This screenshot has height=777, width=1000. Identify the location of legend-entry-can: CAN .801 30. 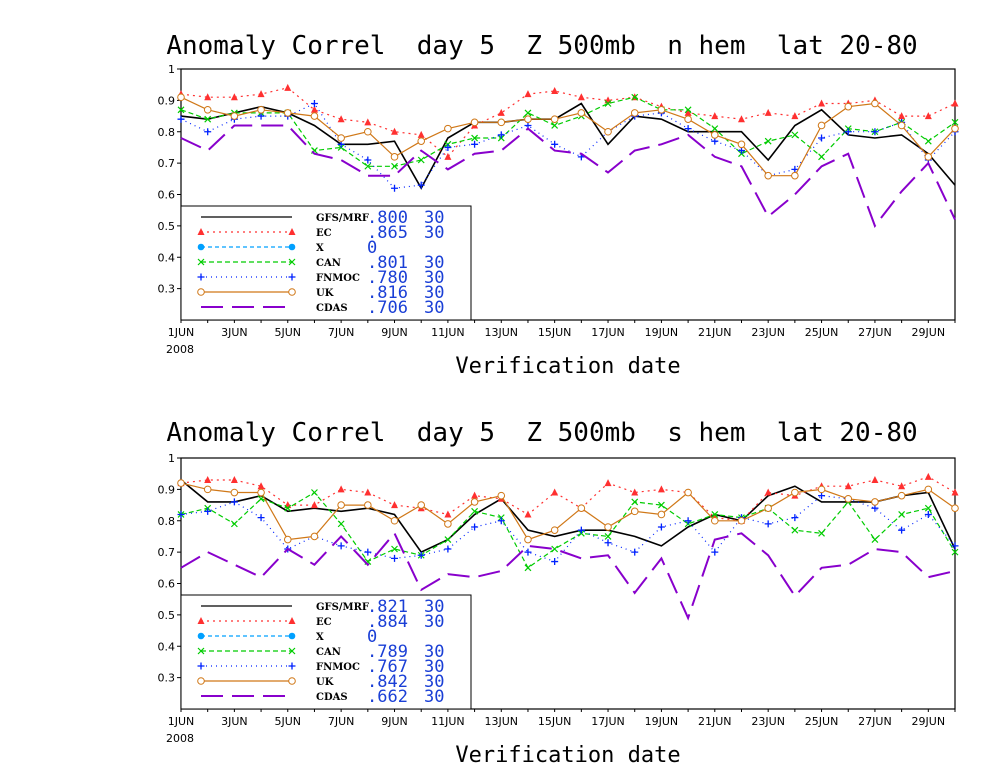
(320, 263).